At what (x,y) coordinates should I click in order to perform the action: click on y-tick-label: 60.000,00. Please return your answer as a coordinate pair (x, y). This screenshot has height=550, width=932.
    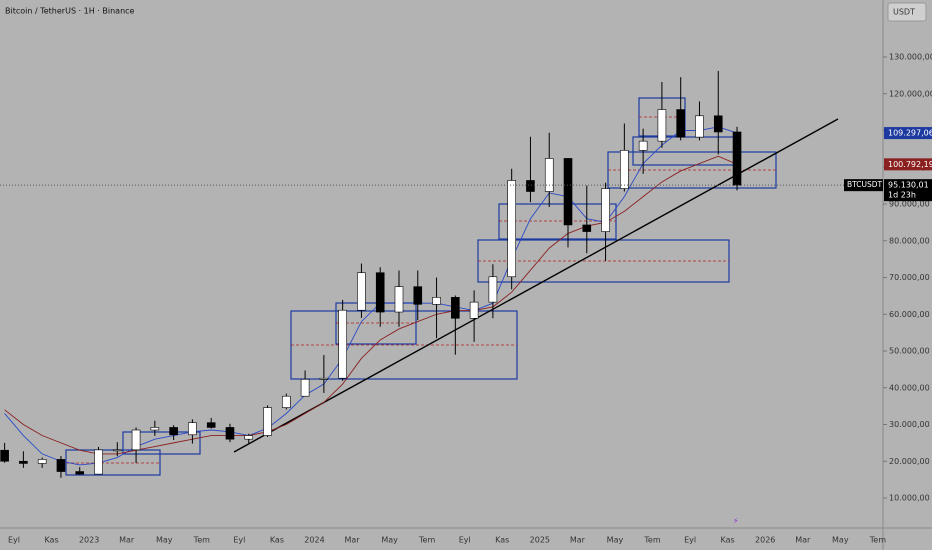
    Looking at the image, I should click on (909, 314).